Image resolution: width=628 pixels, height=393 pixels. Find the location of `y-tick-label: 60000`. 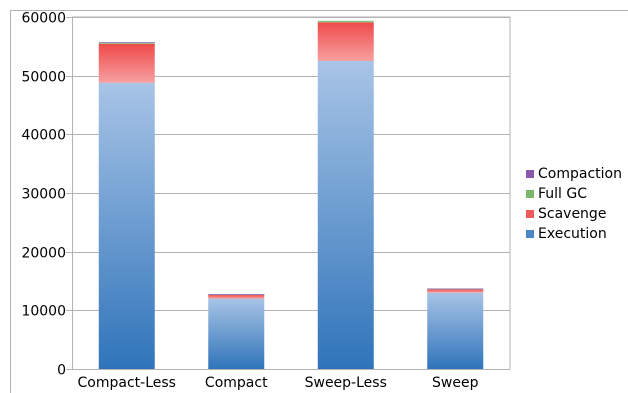

y-tick-label: 60000 is located at coordinates (43, 19).